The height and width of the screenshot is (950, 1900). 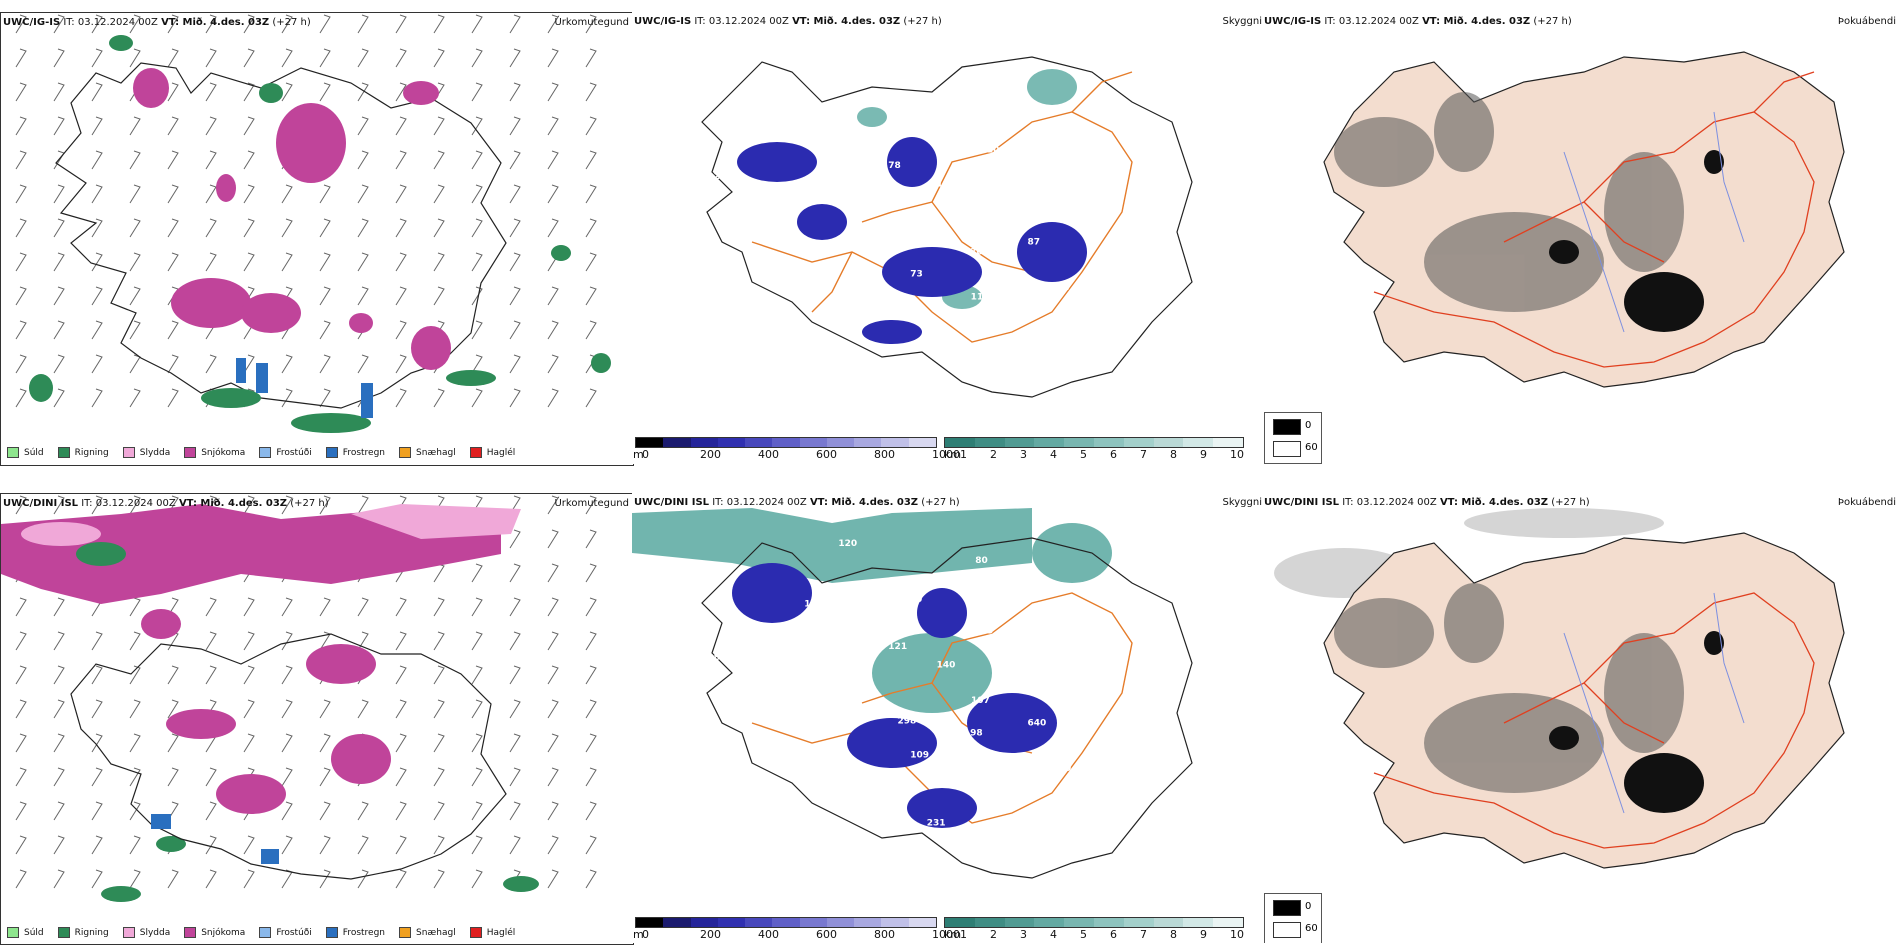 What do you see at coordinates (214, 452) in the screenshot?
I see `legend-item: Snjókoma` at bounding box center [214, 452].